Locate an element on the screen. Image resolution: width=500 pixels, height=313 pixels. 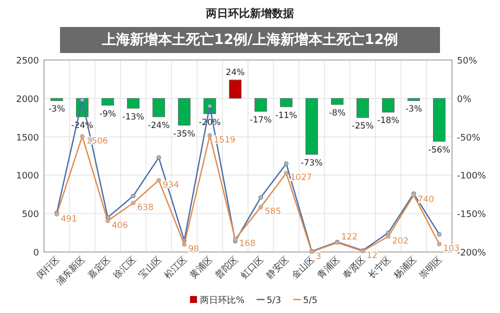
x-tick-label: 黄浦区 is located at coordinates (201, 268).